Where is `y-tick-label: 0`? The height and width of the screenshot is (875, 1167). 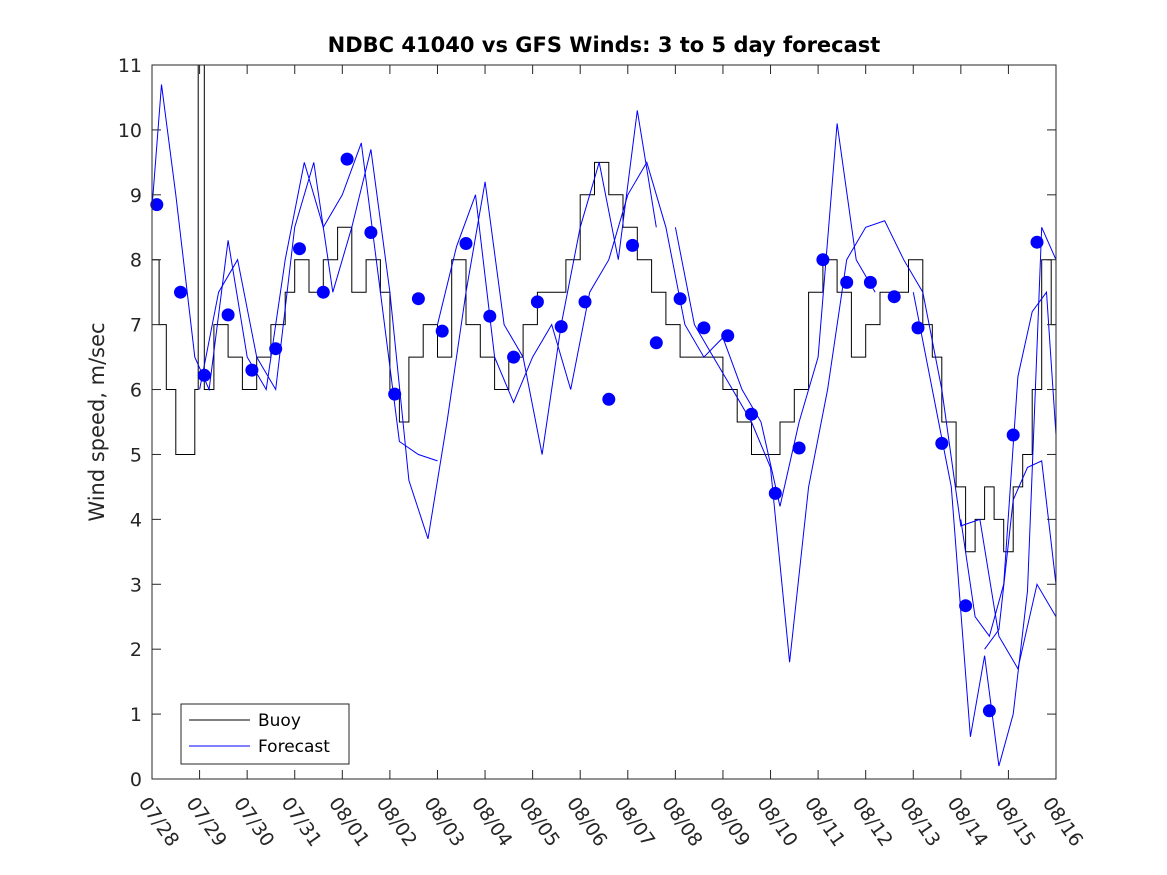
y-tick-label: 0 is located at coordinates (136, 780).